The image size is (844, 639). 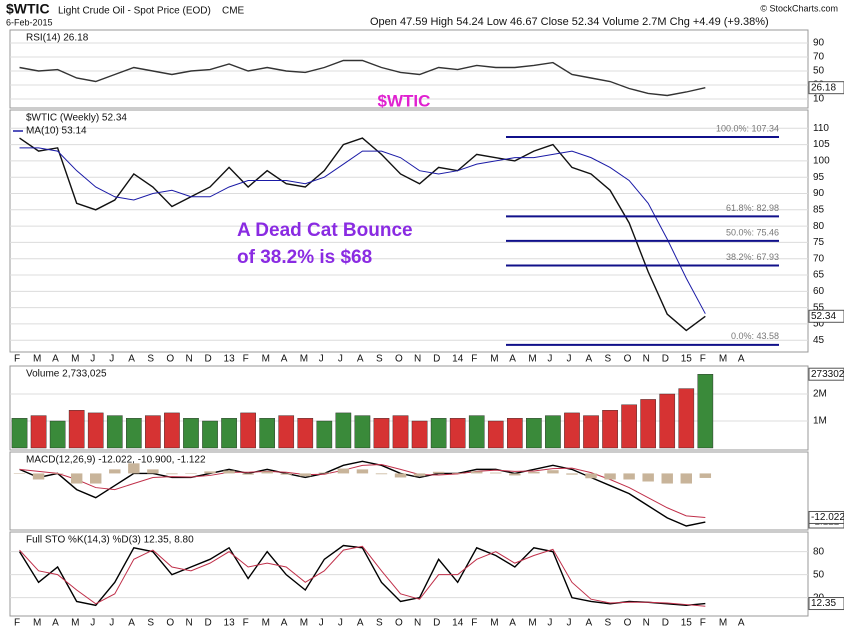 I want to click on y-tick-label: 55, so click(x=819, y=307).